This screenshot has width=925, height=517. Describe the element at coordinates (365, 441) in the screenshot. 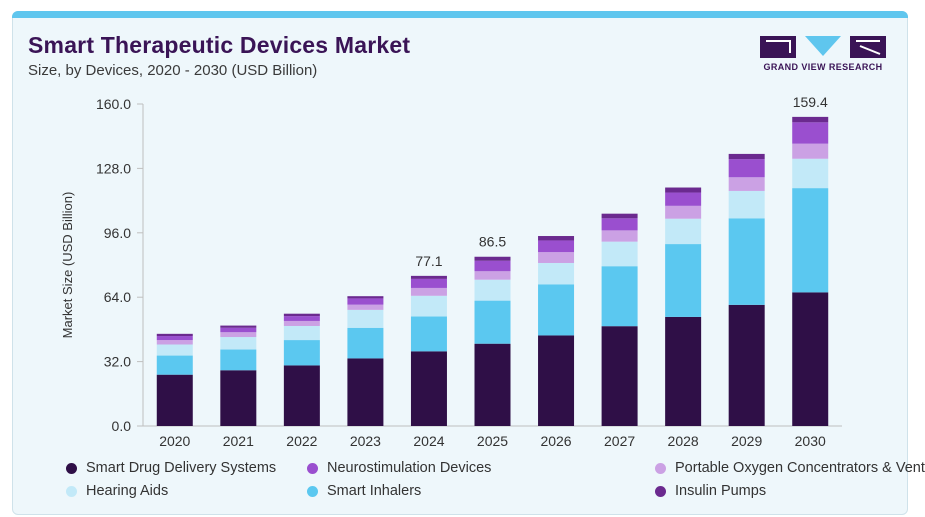

I see `x-tick-label: 2023` at that location.